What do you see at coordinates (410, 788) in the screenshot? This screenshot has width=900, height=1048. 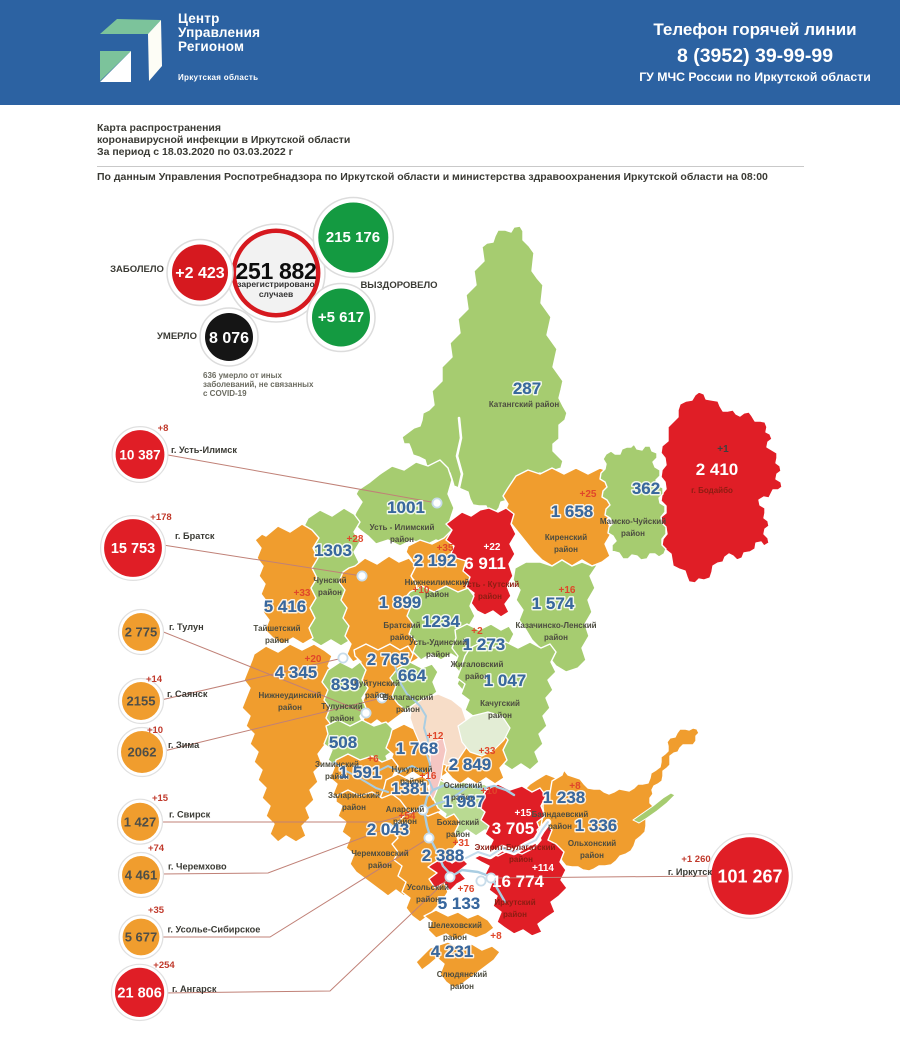 I see `svg-text: 1381` at bounding box center [410, 788].